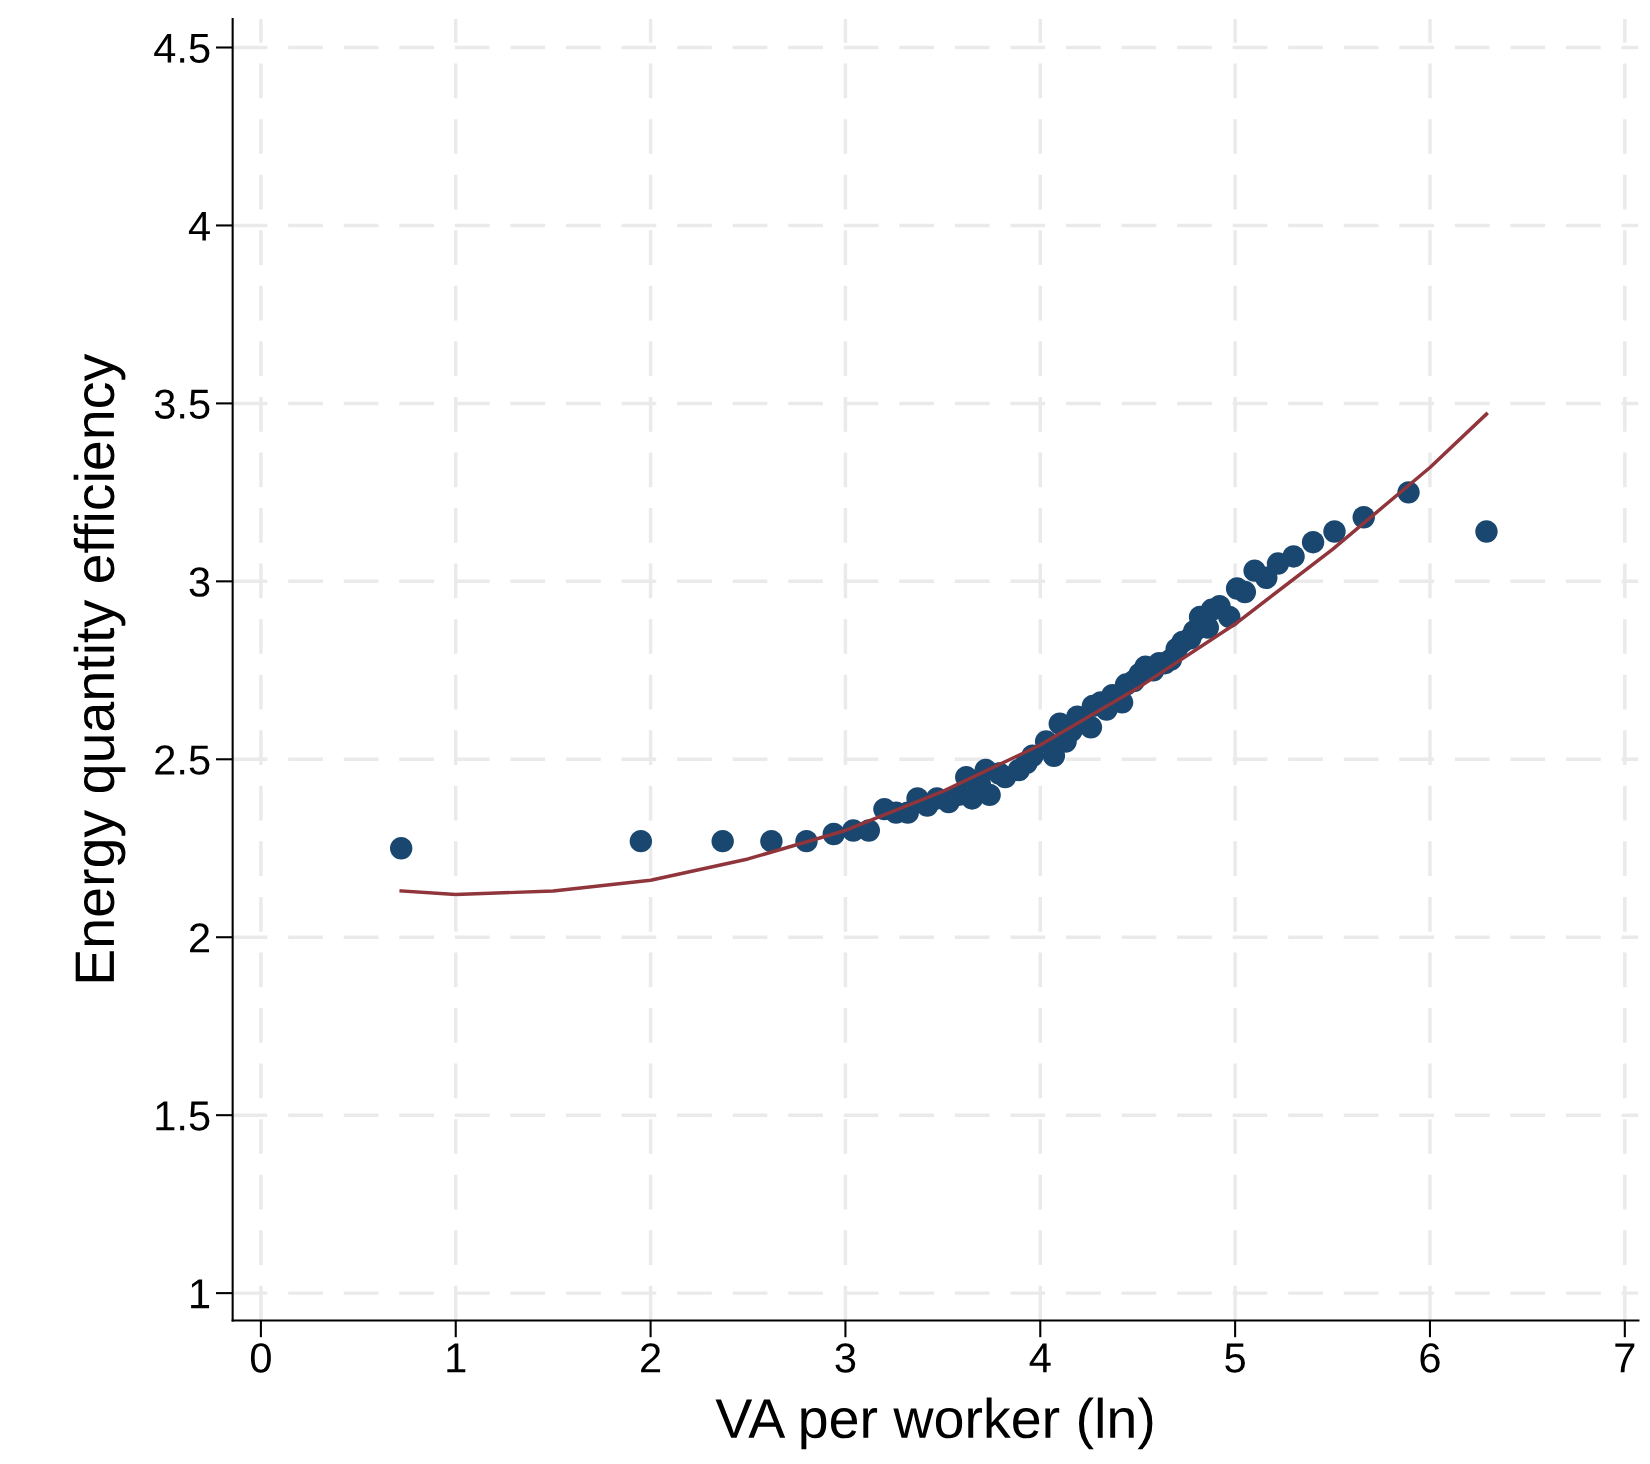 Image resolution: width=1650 pixels, height=1464 pixels. I want to click on x-tick-label: 0, so click(260, 1358).